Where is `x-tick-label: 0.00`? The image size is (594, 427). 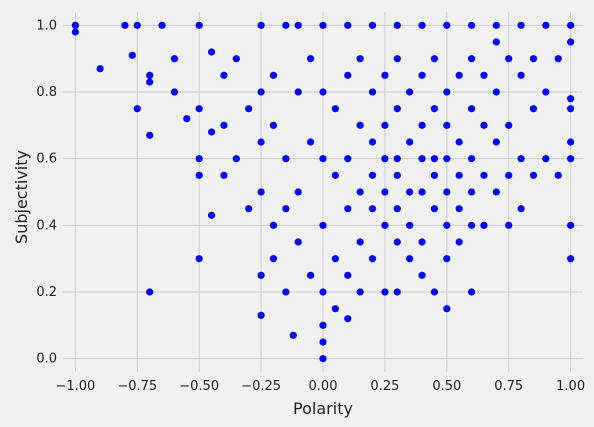 x-tick-label: 0.00 is located at coordinates (323, 386).